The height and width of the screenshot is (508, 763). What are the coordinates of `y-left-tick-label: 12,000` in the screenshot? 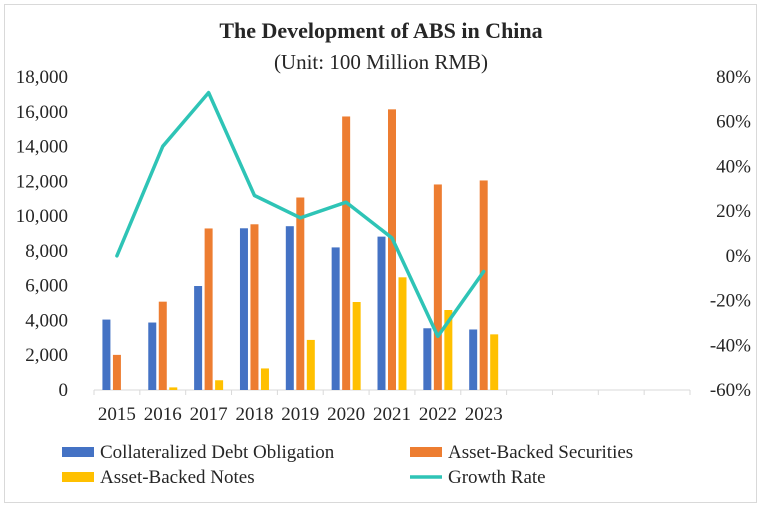 It's located at (42, 181).